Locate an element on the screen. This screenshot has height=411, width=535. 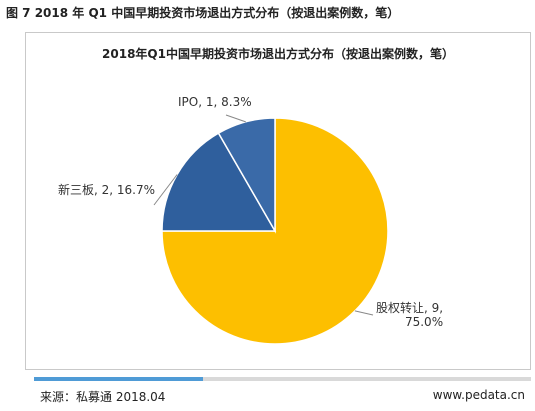
slice-label-equity-transfer: 股权转让, 9, 75.0% is located at coordinates (409, 315).